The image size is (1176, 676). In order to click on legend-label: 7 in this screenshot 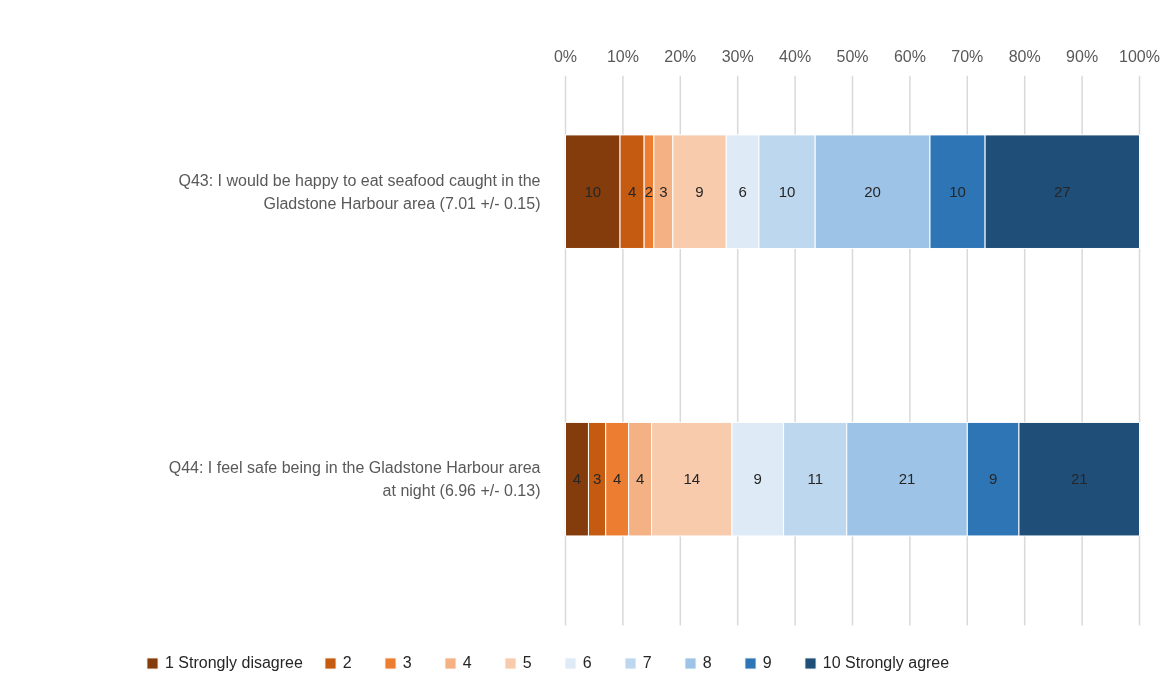, I will do `click(647, 663)`.